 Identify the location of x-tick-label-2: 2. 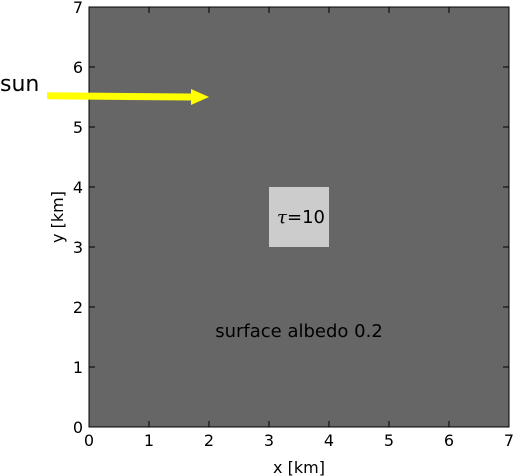
(209, 440).